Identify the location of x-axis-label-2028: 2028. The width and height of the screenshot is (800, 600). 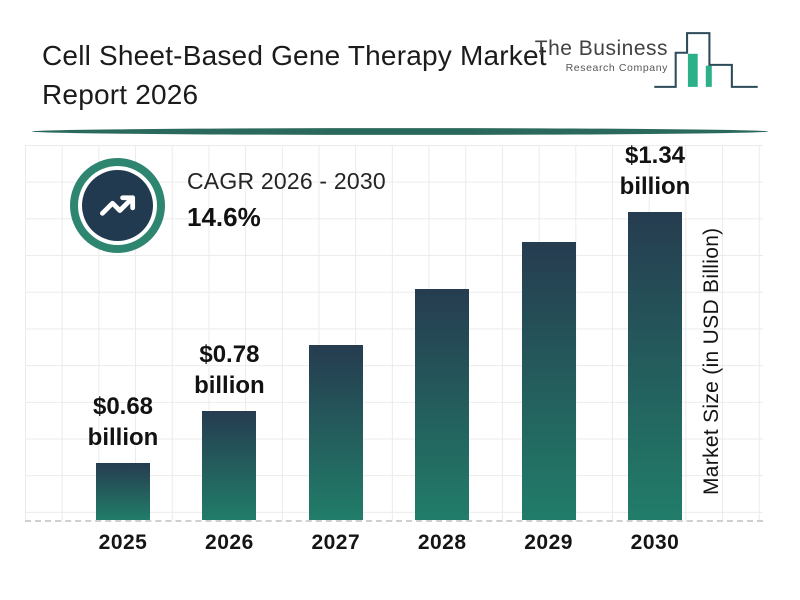
(442, 542).